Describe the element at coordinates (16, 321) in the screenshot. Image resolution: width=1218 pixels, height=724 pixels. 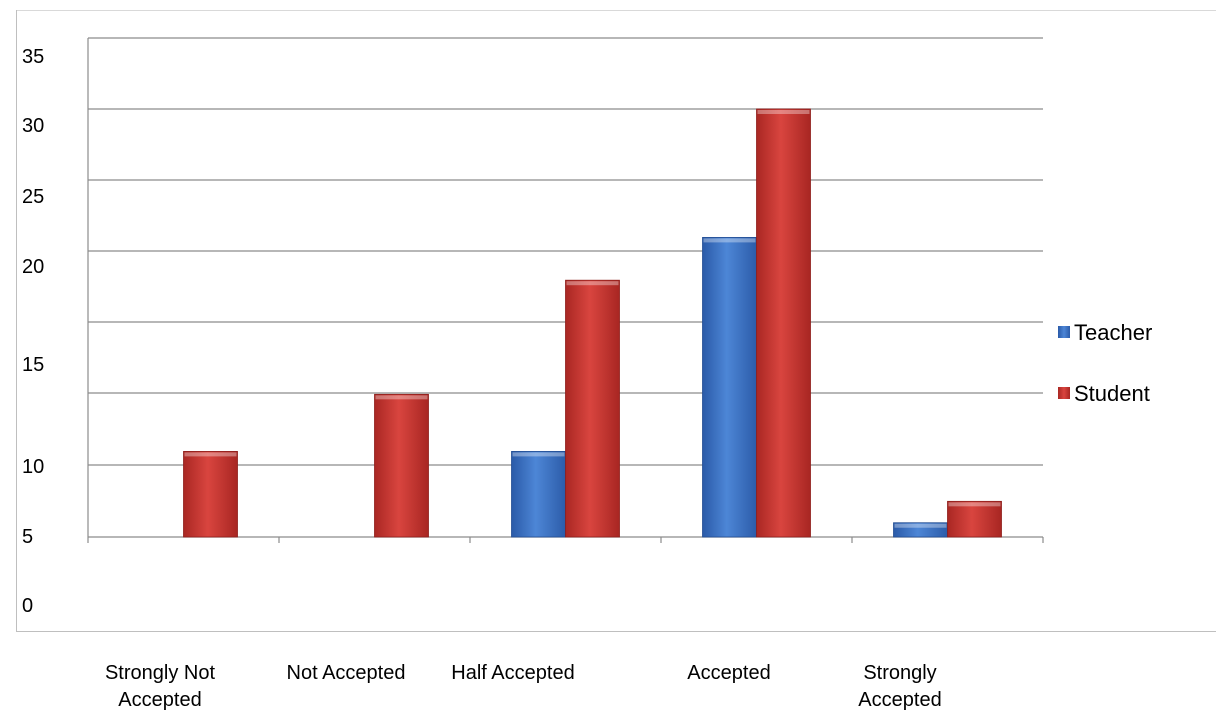
I see `chart-frame-left` at that location.